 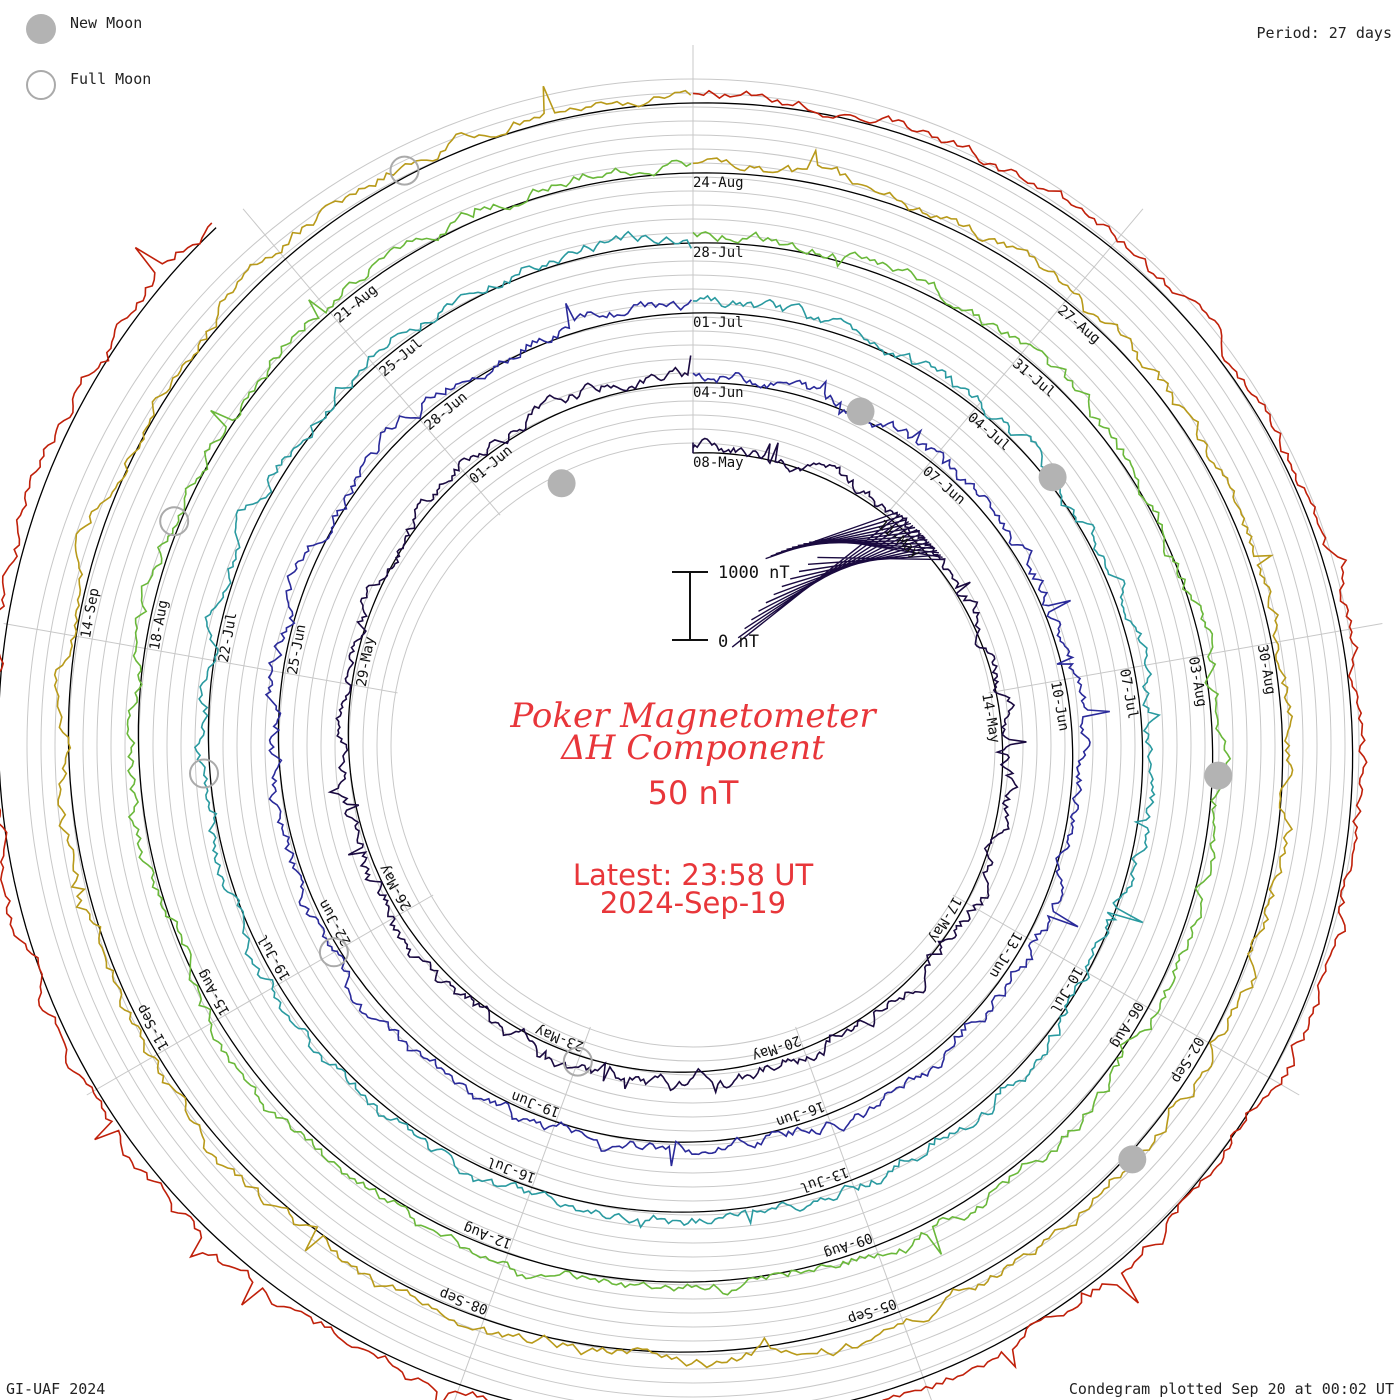 What do you see at coordinates (274, 957) in the screenshot?
I see `date-label: 19-Jul` at bounding box center [274, 957].